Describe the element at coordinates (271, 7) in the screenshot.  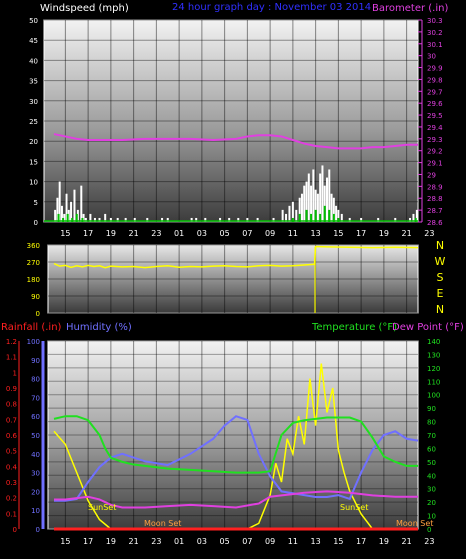
I see `graph-title: 24 hour graph day : November 03 2014` at that location.